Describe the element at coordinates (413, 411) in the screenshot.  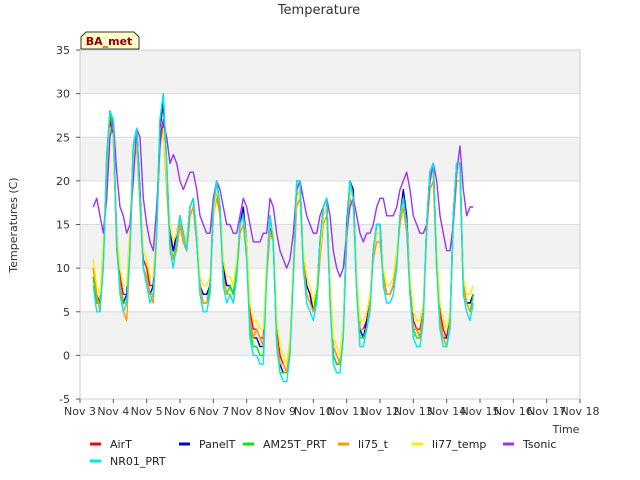
I see `x-tick-label: Nov 13` at that location.